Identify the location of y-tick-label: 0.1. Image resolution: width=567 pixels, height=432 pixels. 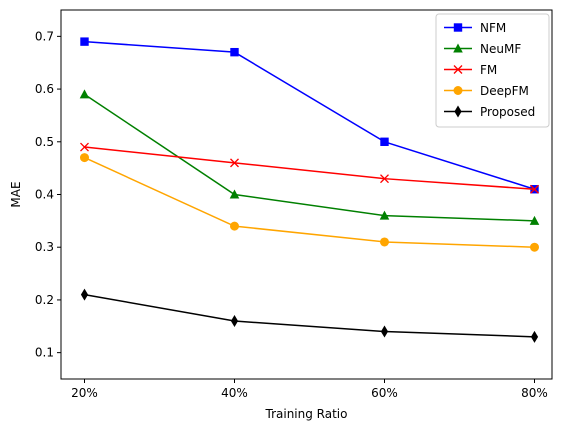
(44, 353).